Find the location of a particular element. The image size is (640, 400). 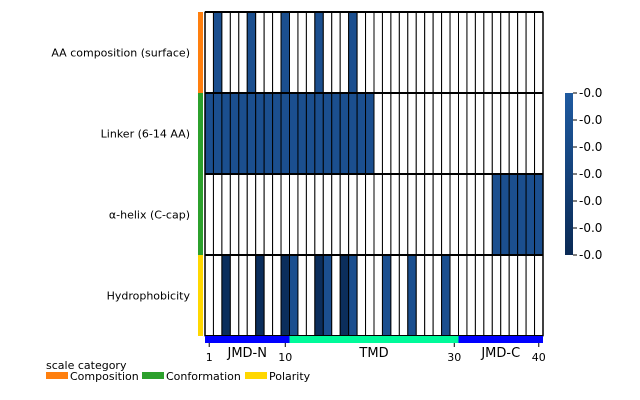

x-tick-label: 40 is located at coordinates (539, 357).